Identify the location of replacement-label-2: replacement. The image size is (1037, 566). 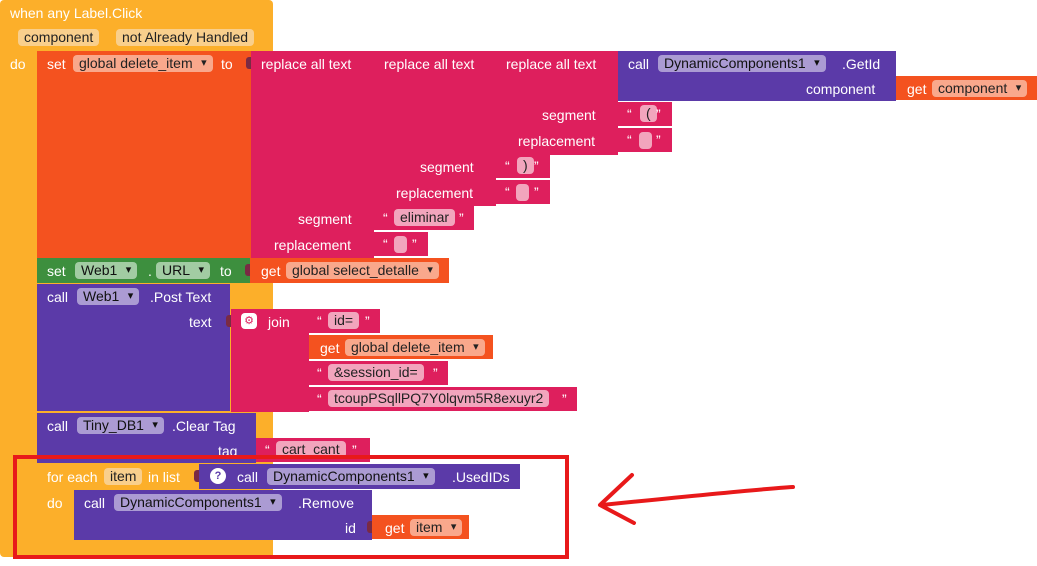
(435, 193).